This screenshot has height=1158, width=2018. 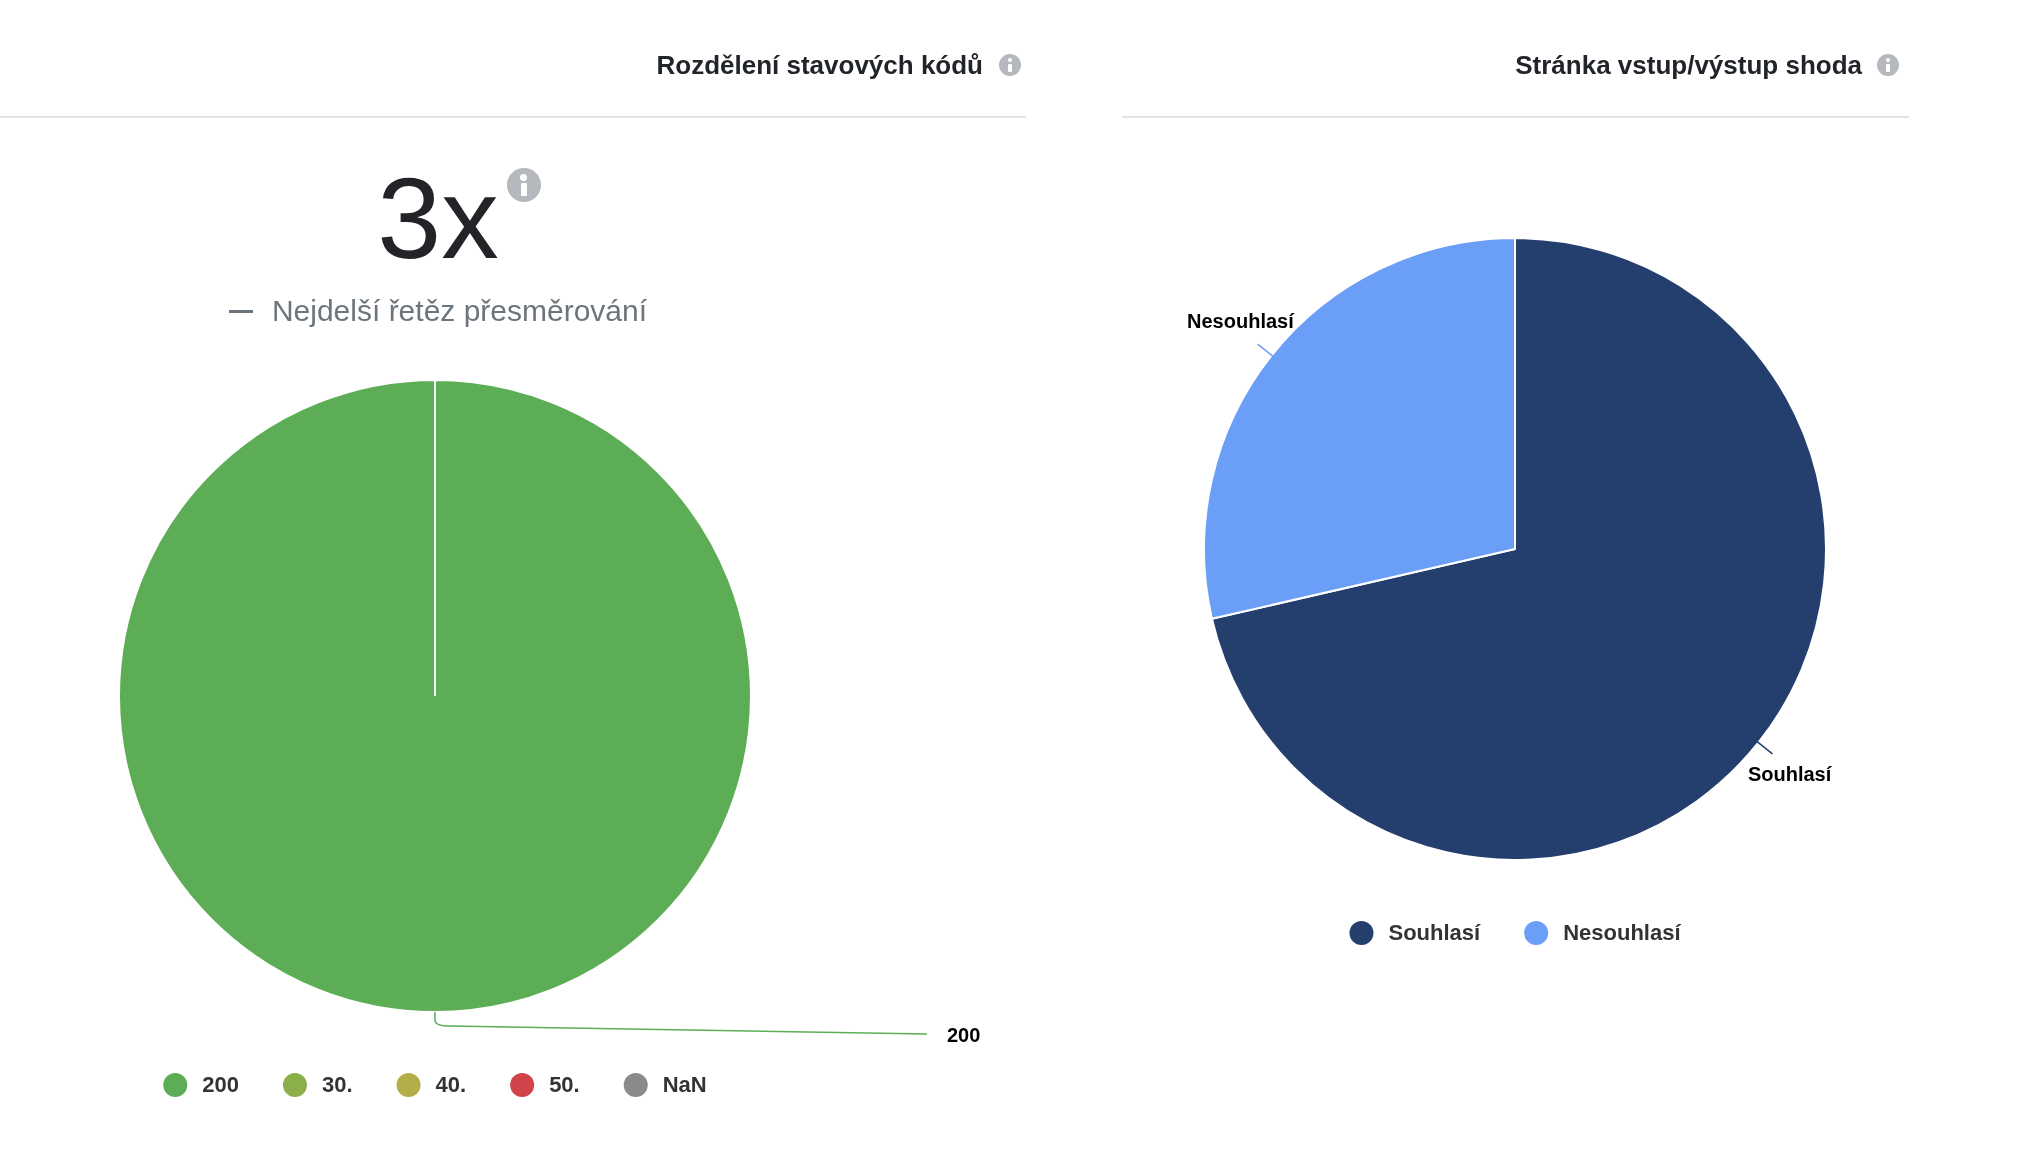 What do you see at coordinates (337, 1085) in the screenshot?
I see `legend-label: 30.` at bounding box center [337, 1085].